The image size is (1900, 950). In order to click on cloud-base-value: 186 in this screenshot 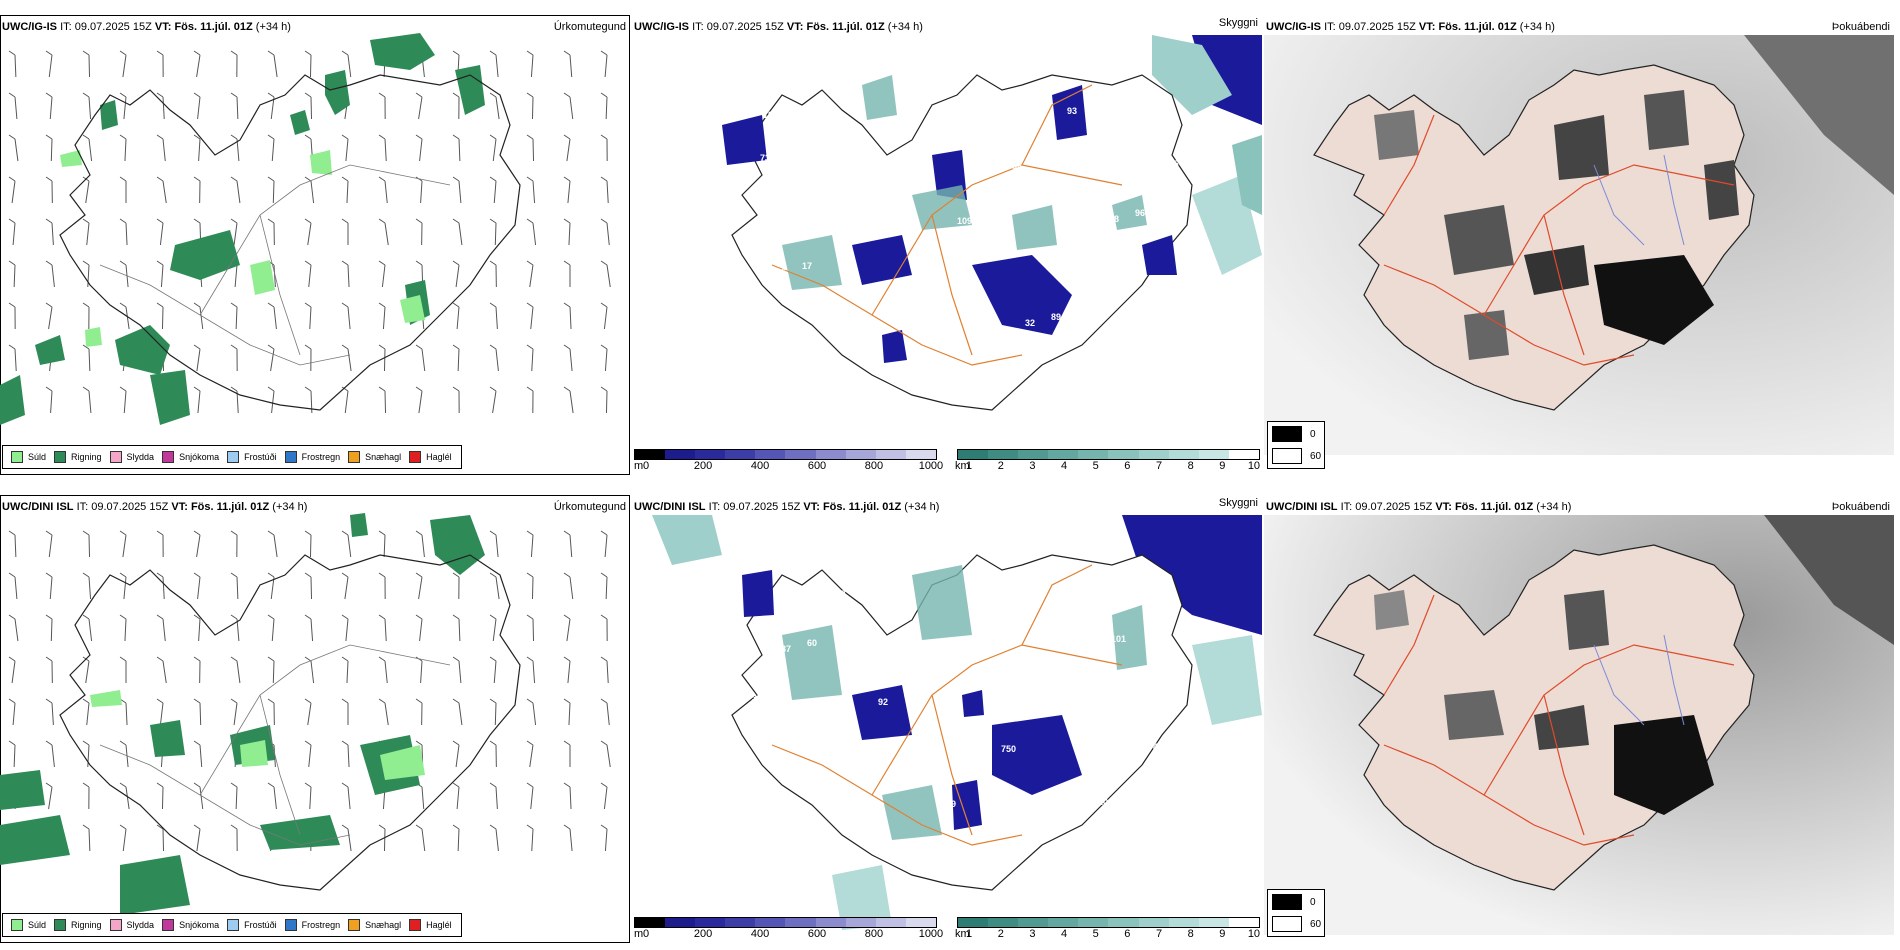, I will do `click(770, 115)`.